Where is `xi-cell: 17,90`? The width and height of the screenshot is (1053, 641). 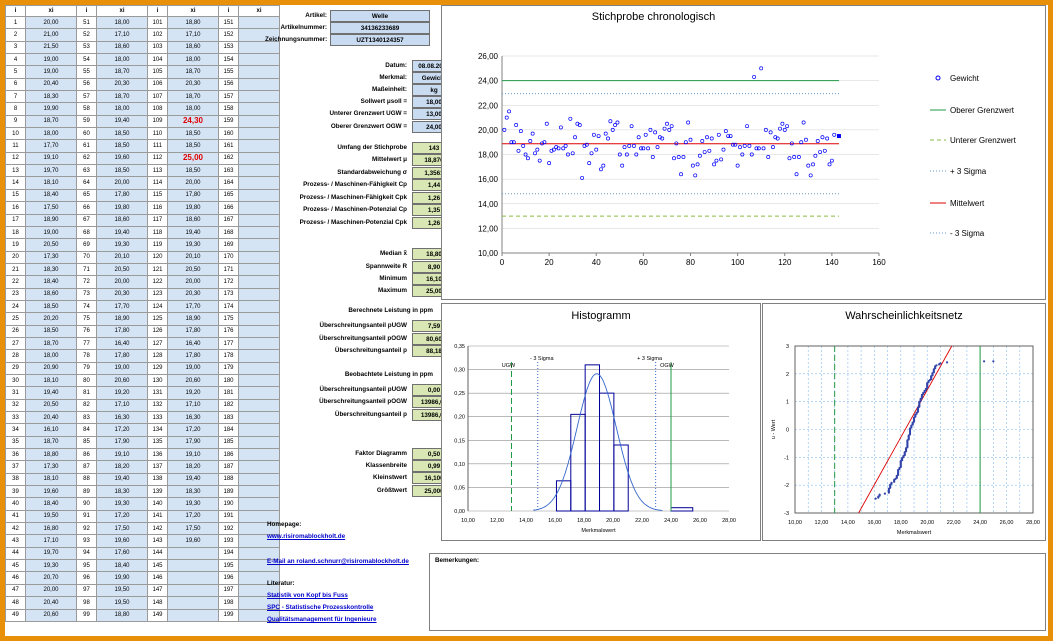
xi-cell: 17,90 is located at coordinates (122, 442).